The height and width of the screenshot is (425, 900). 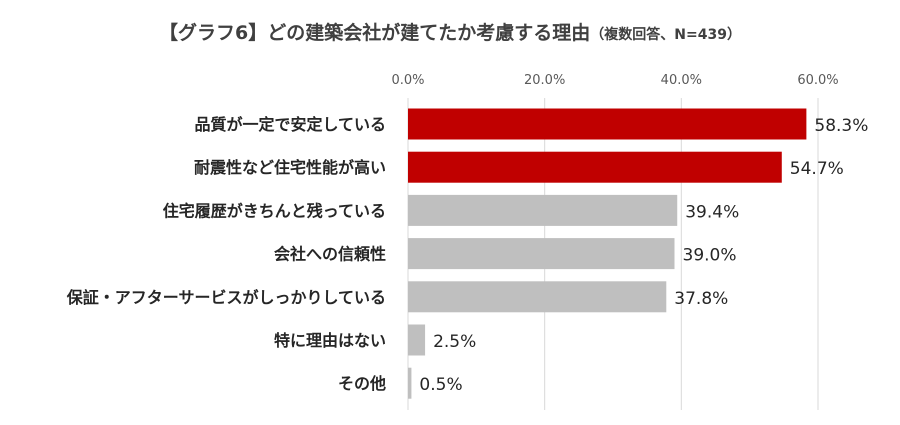 What do you see at coordinates (454, 342) in the screenshot?
I see `data-label: 2.5%` at bounding box center [454, 342].